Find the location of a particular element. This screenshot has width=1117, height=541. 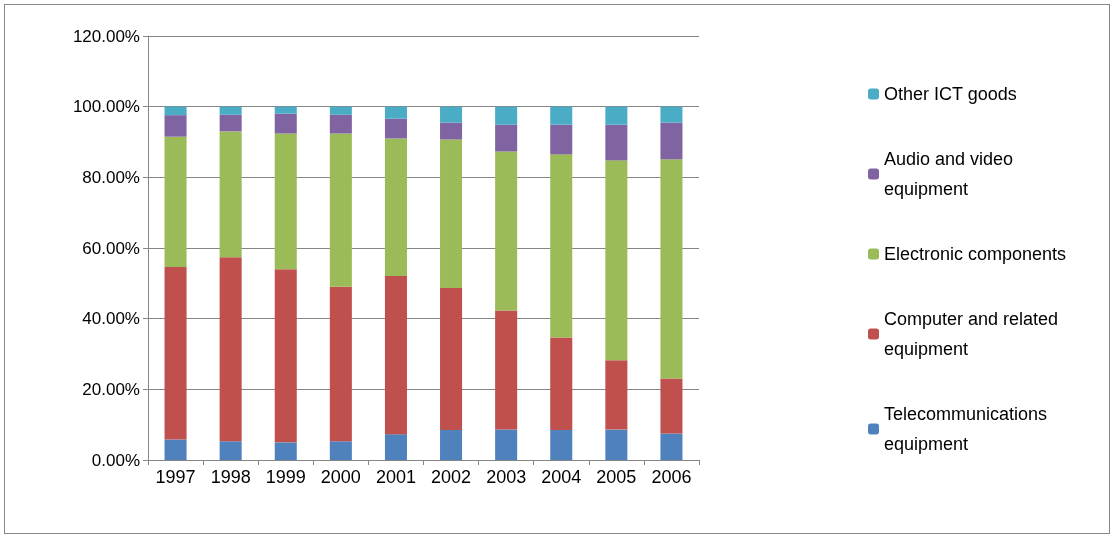

y-tick-label: 40.00% is located at coordinates (111, 319).